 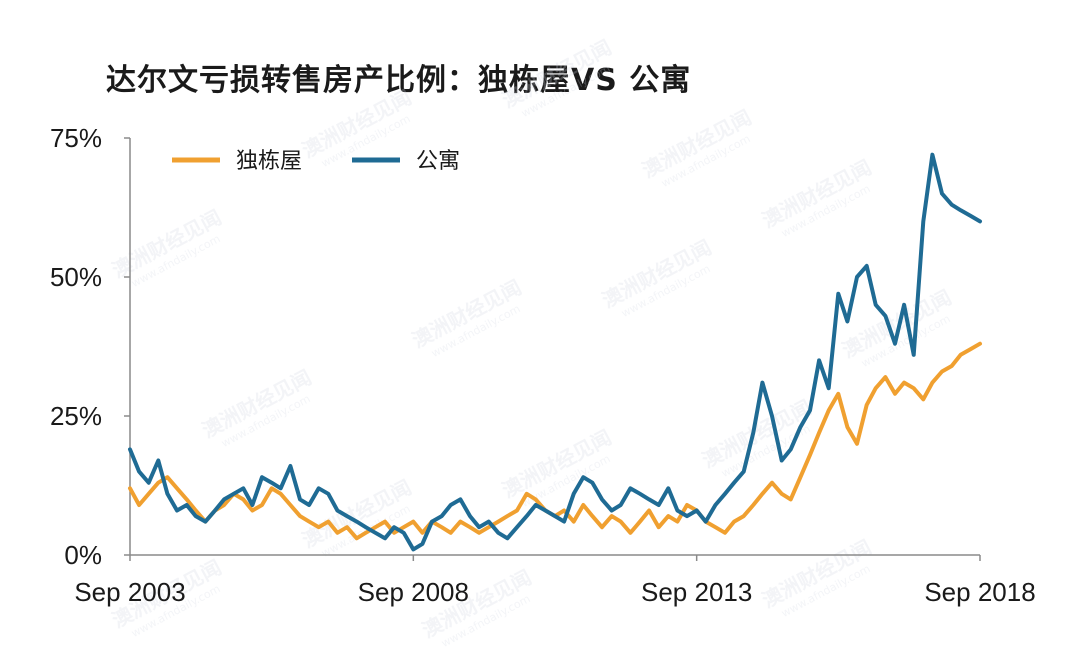 What do you see at coordinates (83, 555) in the screenshot?
I see `y-tick-label: 0%` at bounding box center [83, 555].